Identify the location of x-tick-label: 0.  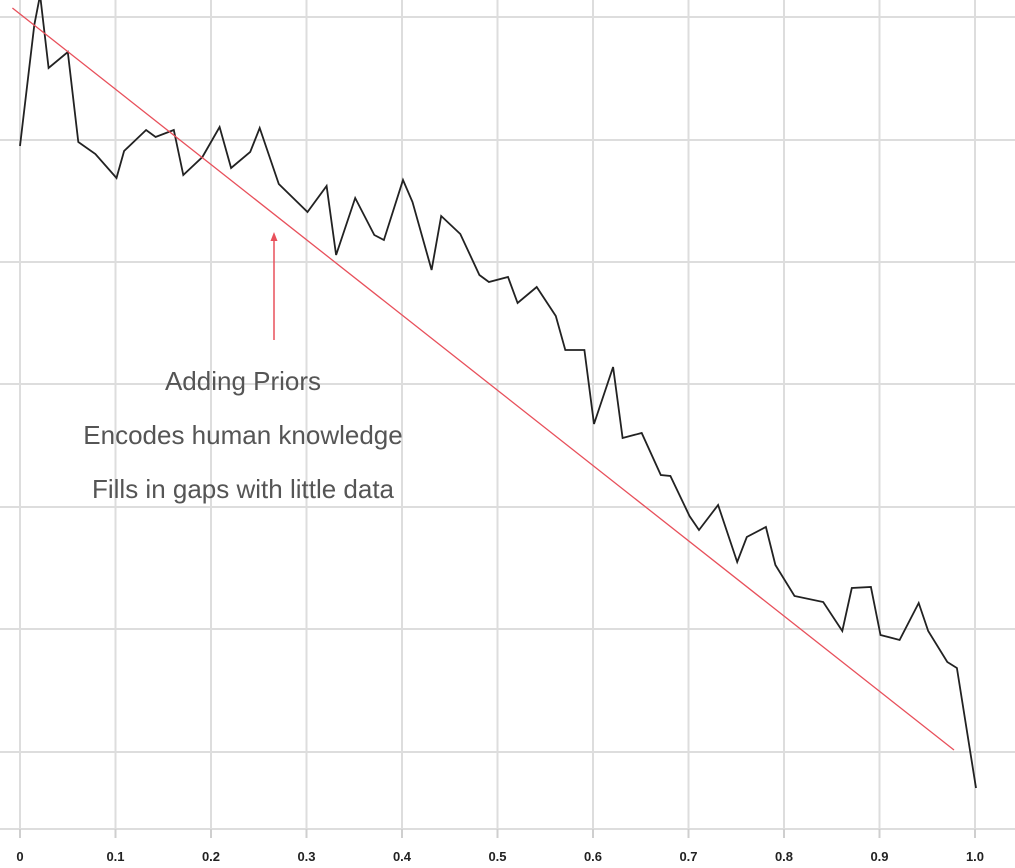
(19, 856).